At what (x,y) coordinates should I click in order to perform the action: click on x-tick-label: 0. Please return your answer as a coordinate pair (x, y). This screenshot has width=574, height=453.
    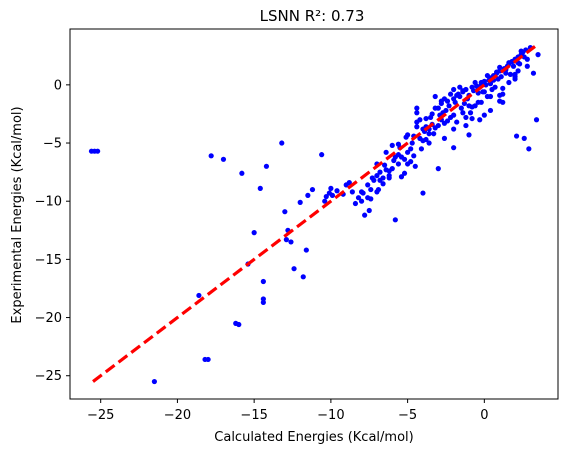
    Looking at the image, I should click on (484, 415).